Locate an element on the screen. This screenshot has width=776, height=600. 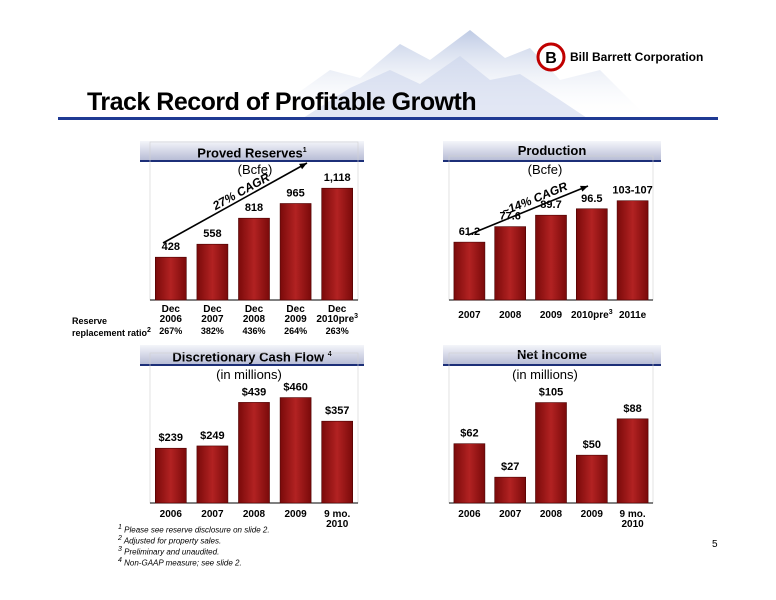
panel-header-netincome: Net Income is located at coordinates (552, 355).